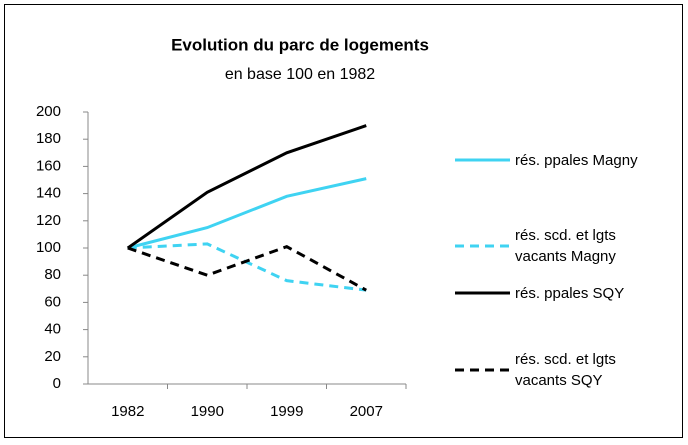 This screenshot has width=688, height=445. I want to click on y-tick-label: 160, so click(48, 165).